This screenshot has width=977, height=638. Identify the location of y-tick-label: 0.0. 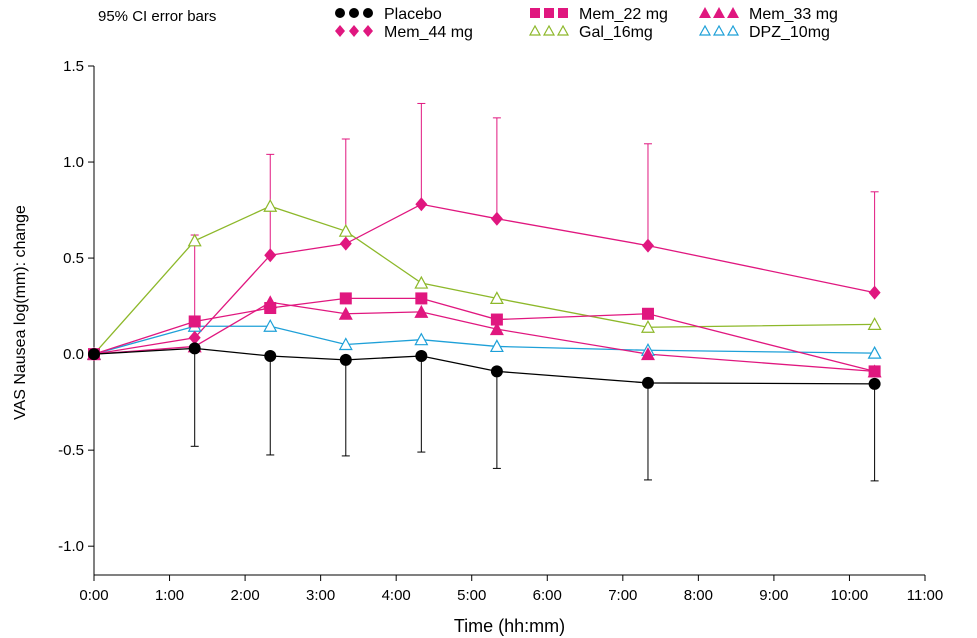
(73, 354).